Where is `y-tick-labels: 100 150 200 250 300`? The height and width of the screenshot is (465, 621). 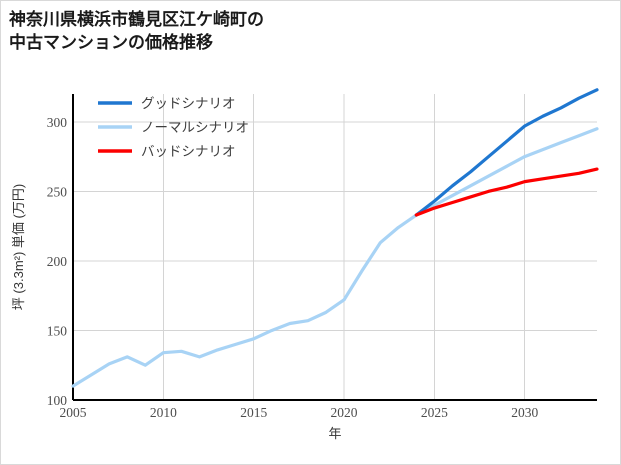
y-tick-labels: 100 150 200 250 300 is located at coordinates (57, 261).